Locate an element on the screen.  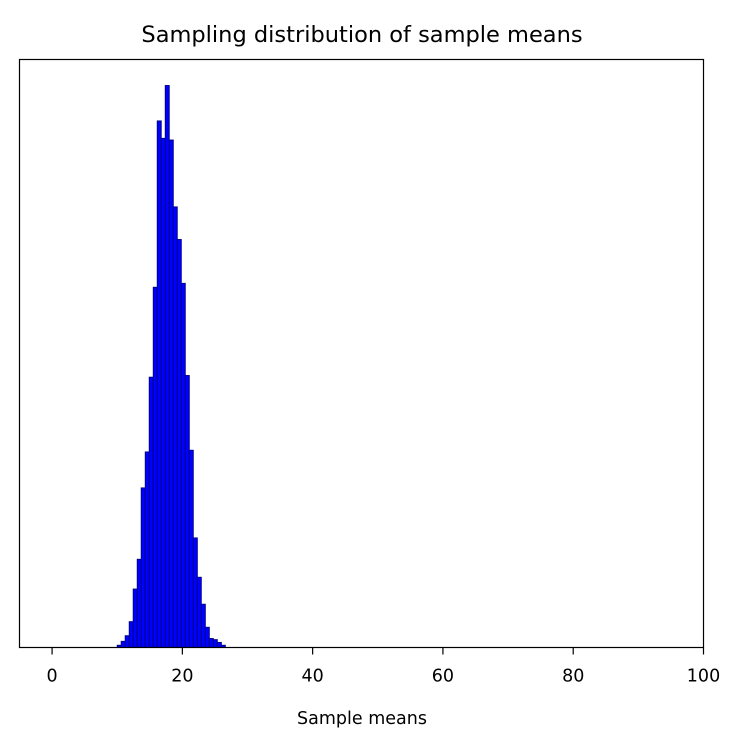
x-tick-label: 20 is located at coordinates (182, 677).